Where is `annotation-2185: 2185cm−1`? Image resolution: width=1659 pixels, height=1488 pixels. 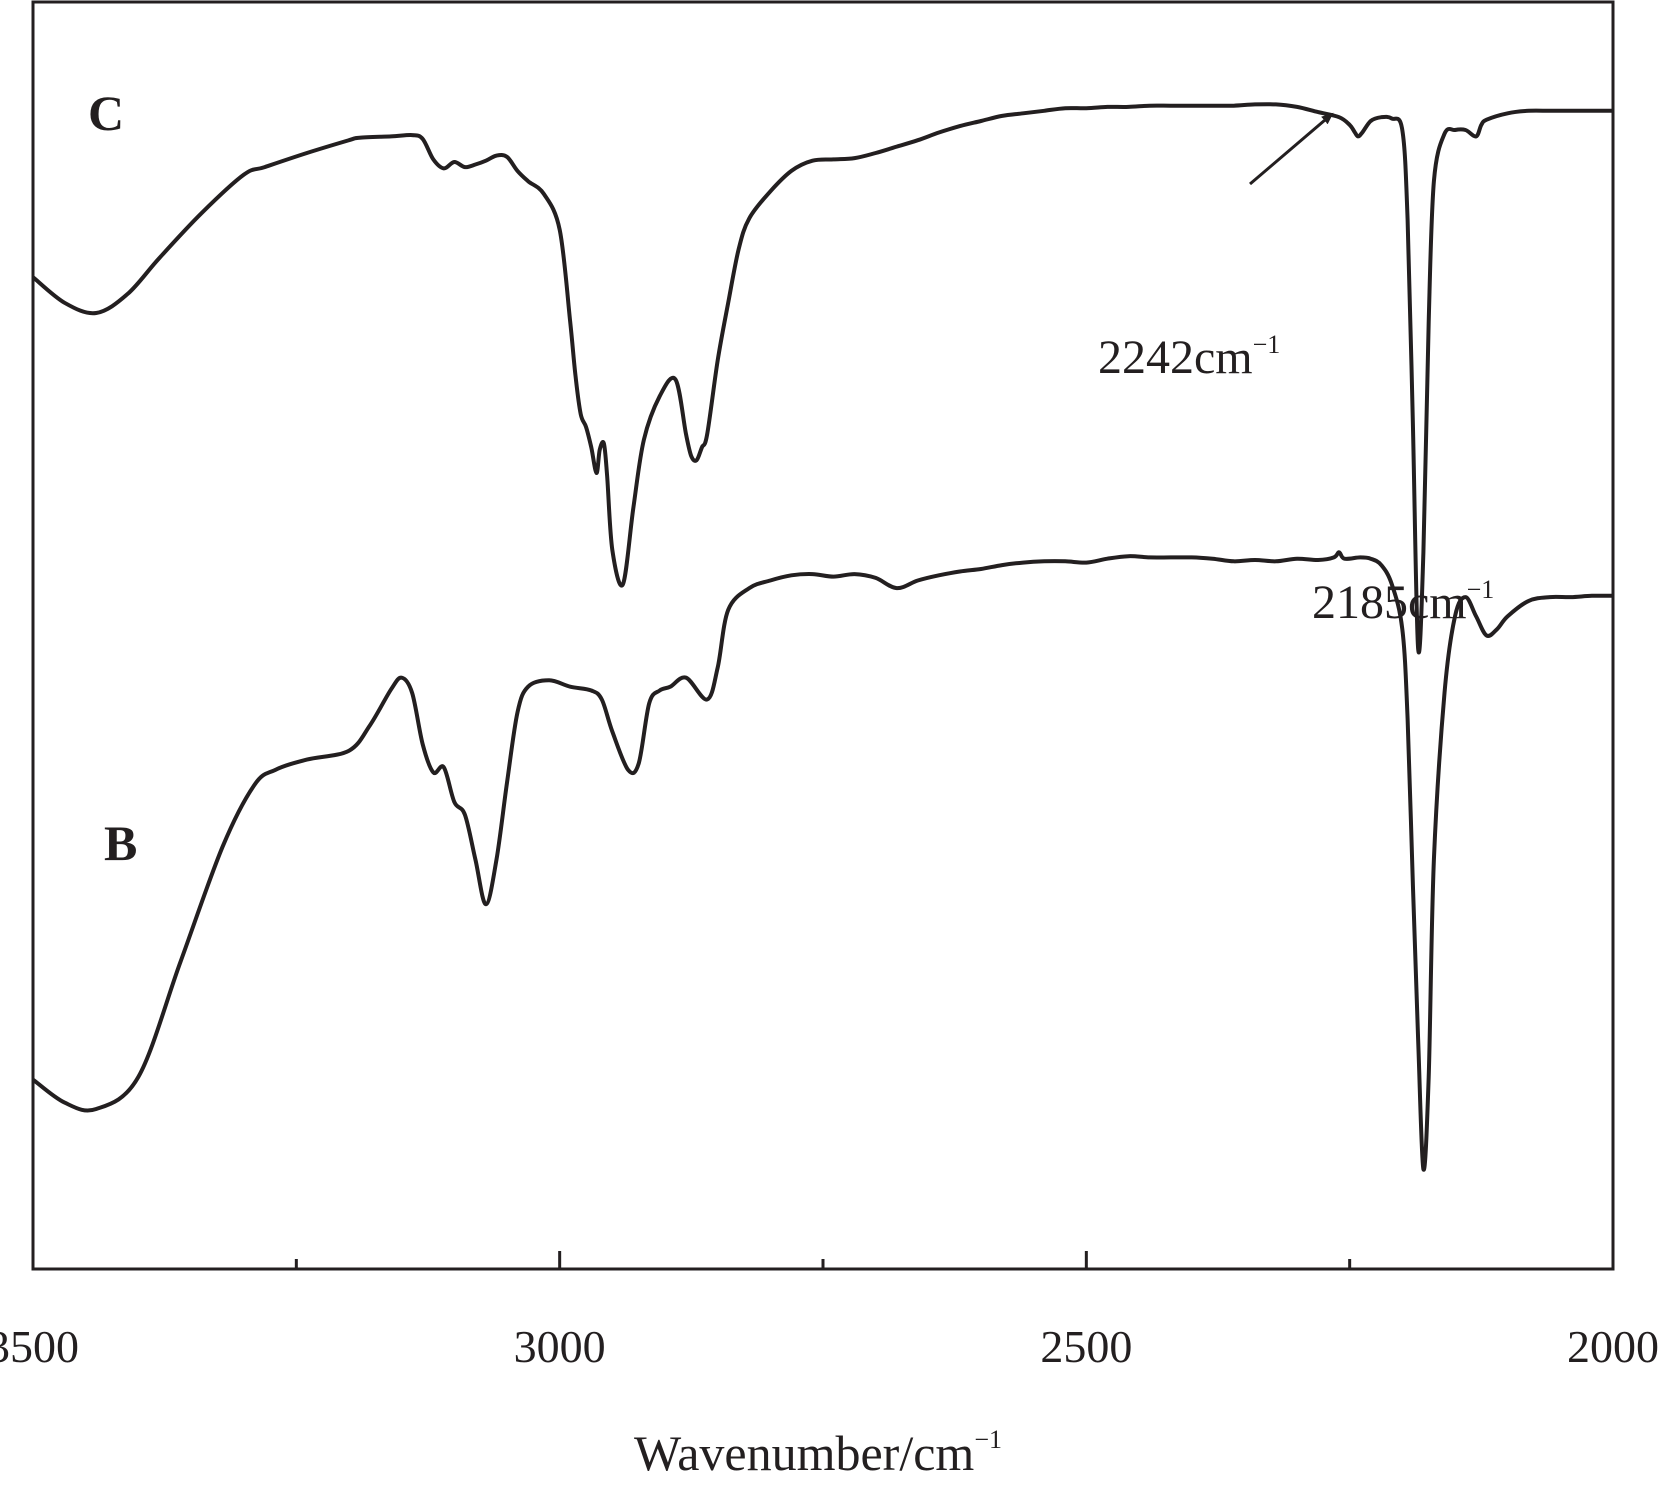 annotation-2185: 2185cm−1 is located at coordinates (1403, 602).